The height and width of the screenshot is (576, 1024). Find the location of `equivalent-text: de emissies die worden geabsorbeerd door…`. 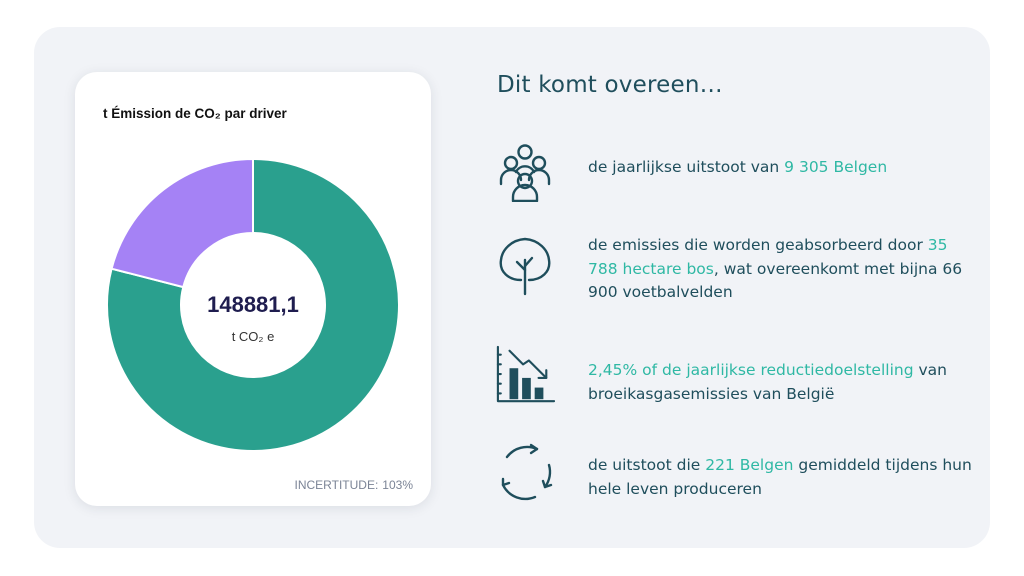

equivalent-text: de emissies die worden geabsorbeerd door… is located at coordinates (781, 269).